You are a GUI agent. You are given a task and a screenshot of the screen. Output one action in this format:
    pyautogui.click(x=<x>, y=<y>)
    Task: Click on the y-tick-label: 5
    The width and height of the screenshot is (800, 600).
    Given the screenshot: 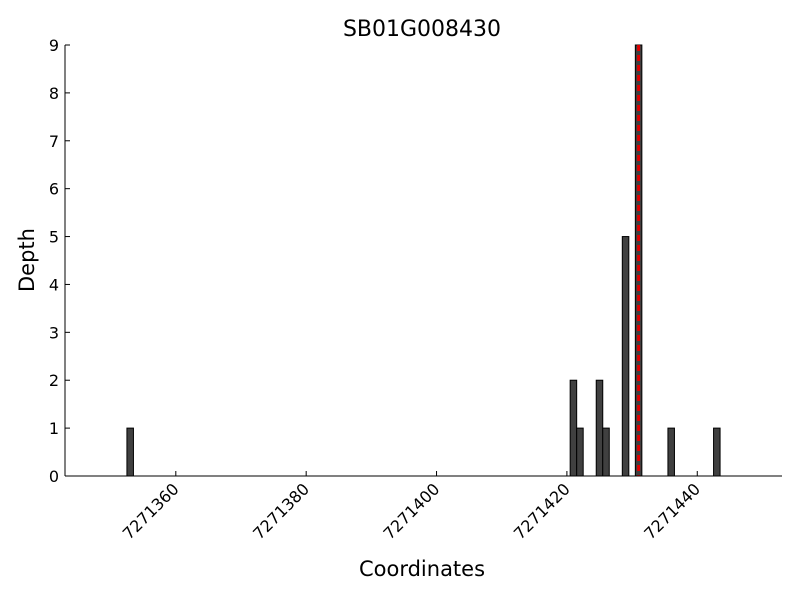 What is the action you would take?
    pyautogui.click(x=54, y=237)
    